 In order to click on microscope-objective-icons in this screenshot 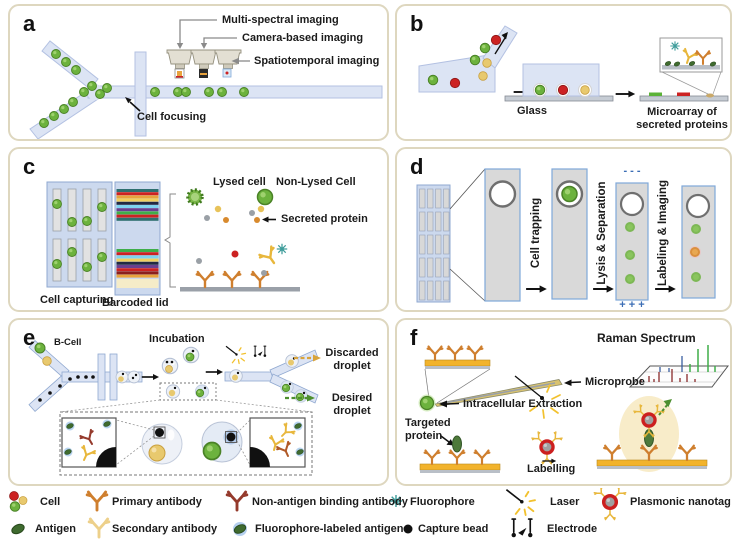, I will do `click(204, 64)`.